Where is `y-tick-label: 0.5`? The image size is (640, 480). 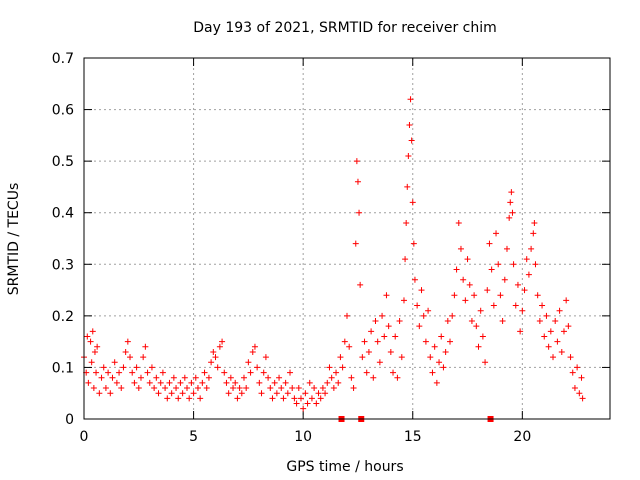 y-tick-label: 0.5 is located at coordinates (63, 162).